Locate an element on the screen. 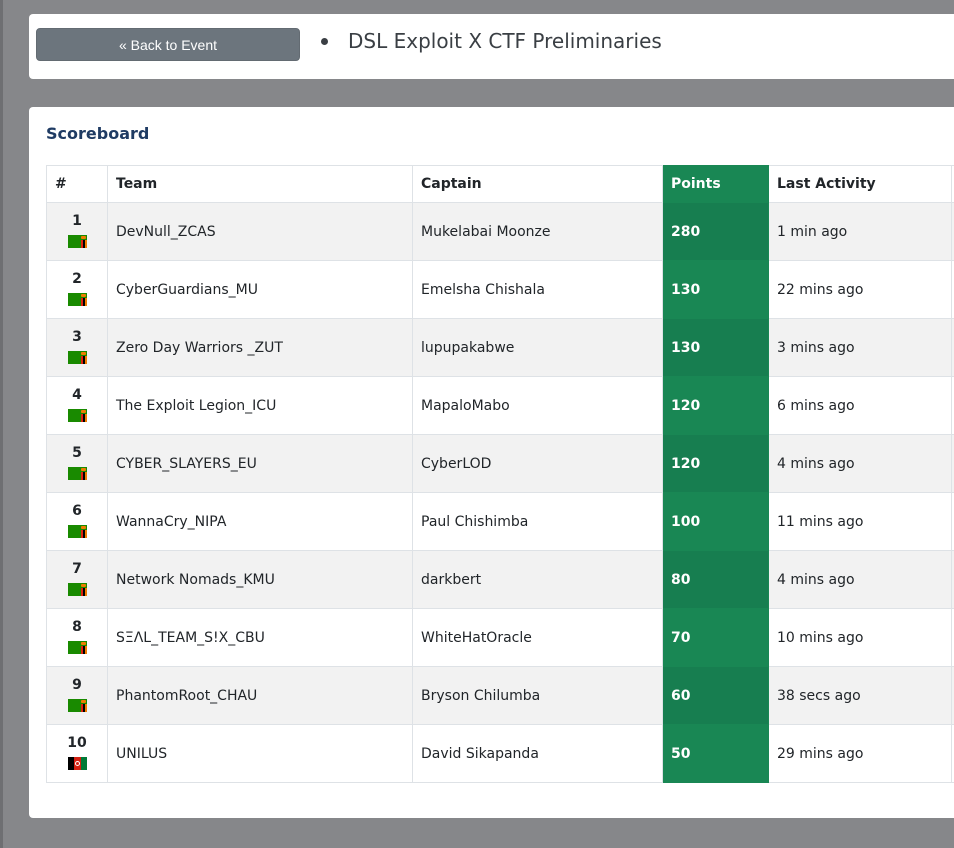 The image size is (954, 848). table-row: 5 CYBER_SLAYERS_EU CyberLOD 120 4 mins ago is located at coordinates (500, 463).